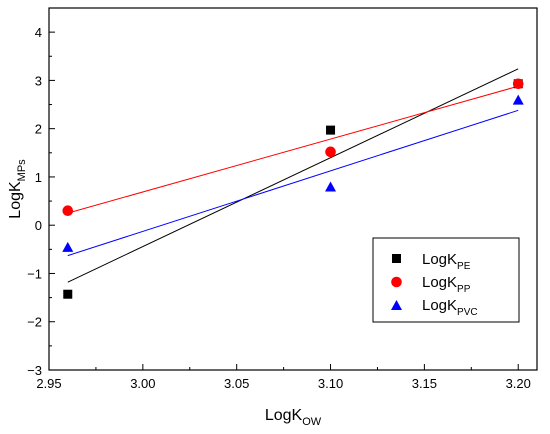 The height and width of the screenshot is (434, 550). What do you see at coordinates (446, 261) in the screenshot?
I see `legend-label-pe: LogKPE` at bounding box center [446, 261].